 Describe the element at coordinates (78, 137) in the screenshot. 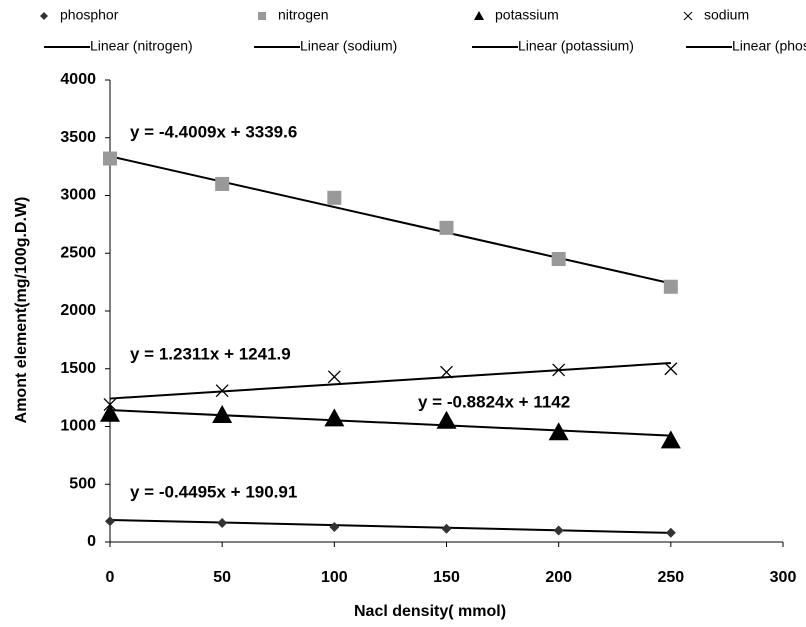

I see `y-tick-label: 3500` at that location.